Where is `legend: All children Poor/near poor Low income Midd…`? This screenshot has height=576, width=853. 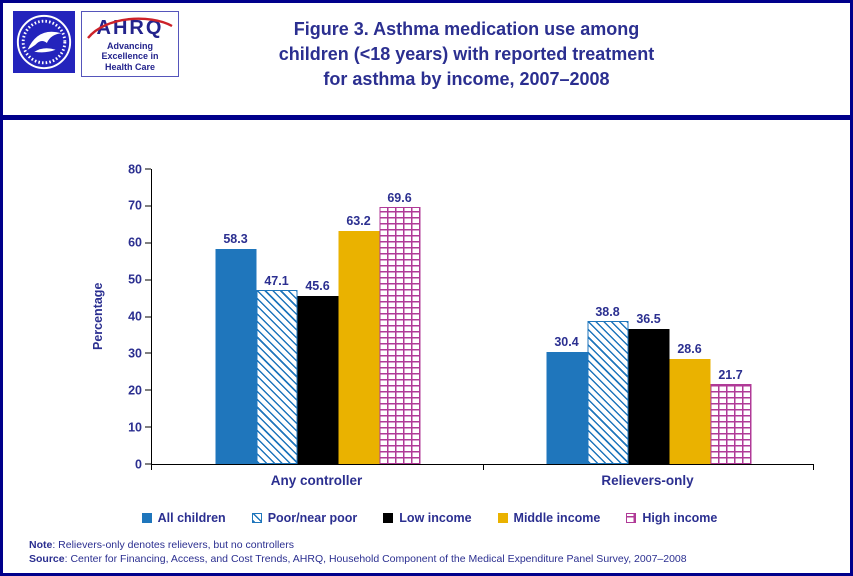 legend: All children Poor/near poor Low income Midd… is located at coordinates (426, 518).